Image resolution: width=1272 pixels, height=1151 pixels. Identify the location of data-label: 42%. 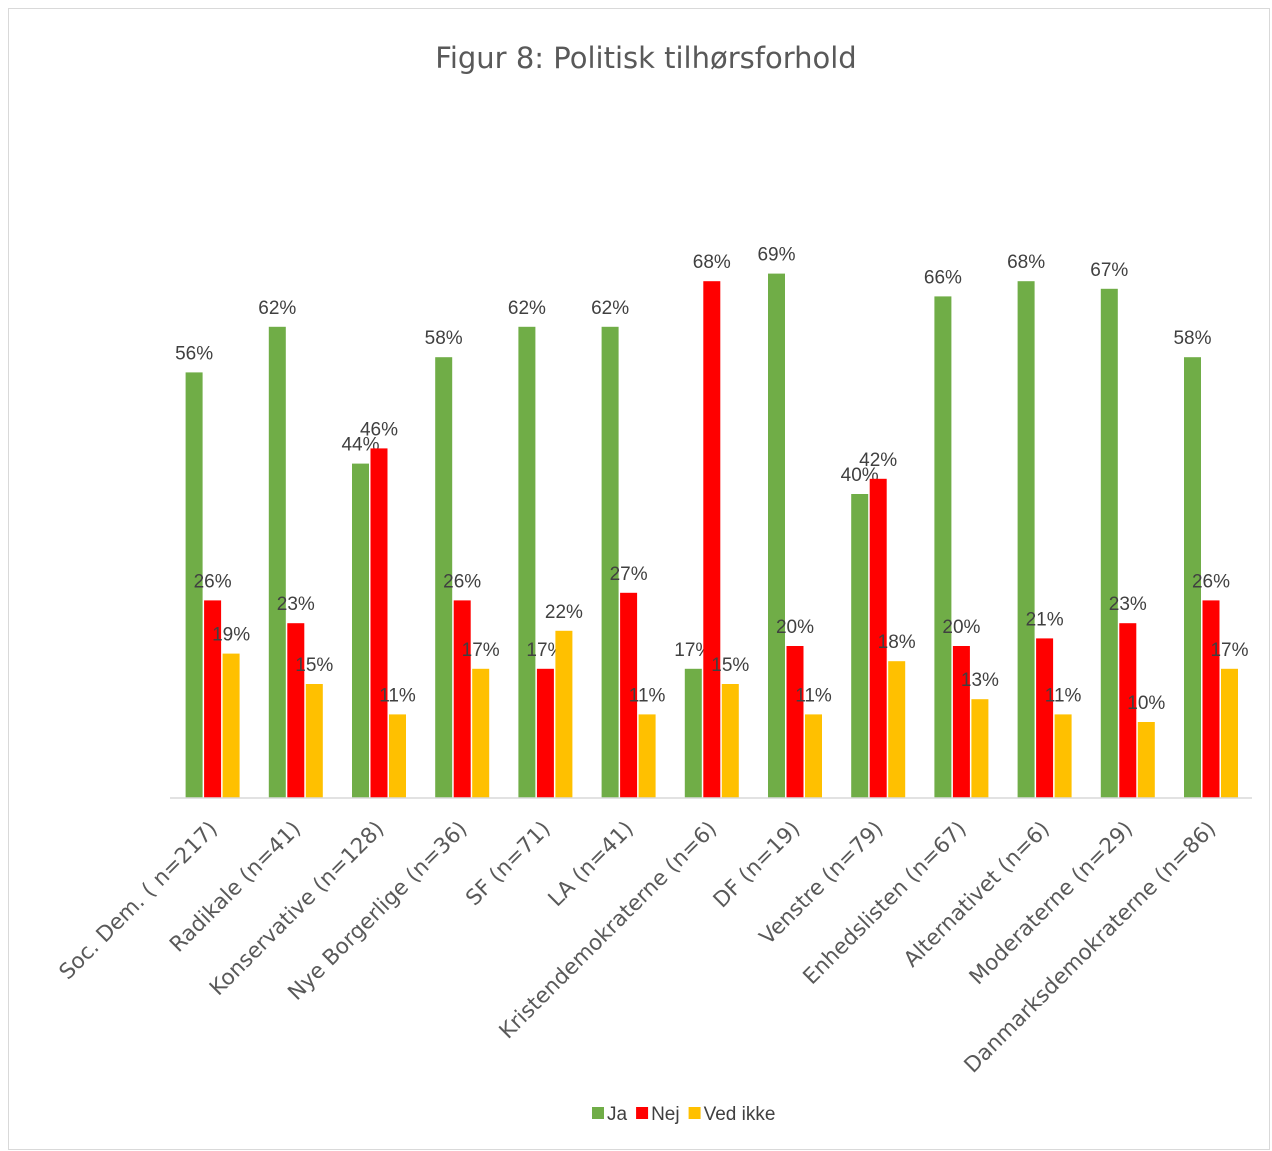
(878, 460).